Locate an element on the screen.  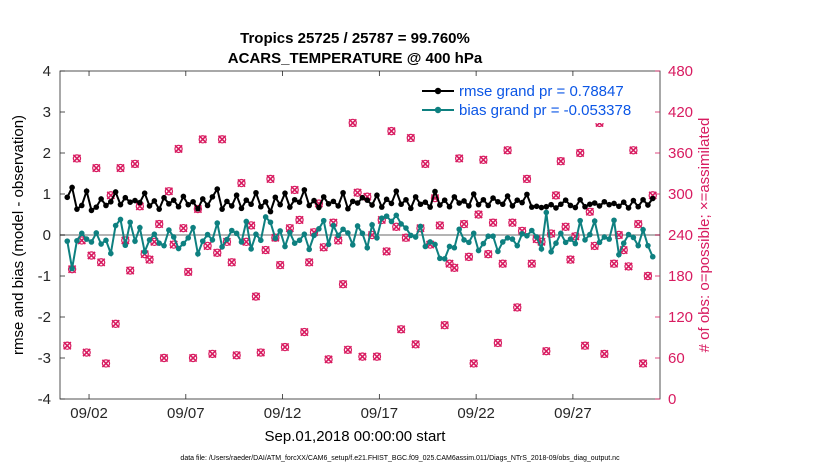
y-tick-label: -1 is located at coordinates (44, 276).